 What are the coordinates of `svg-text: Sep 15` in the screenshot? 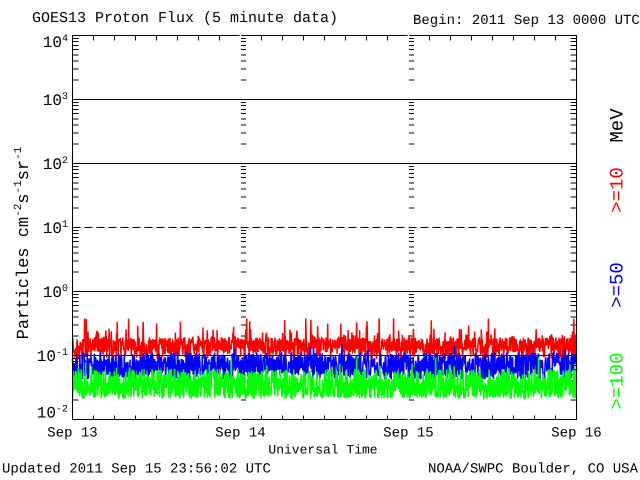 It's located at (408, 434).